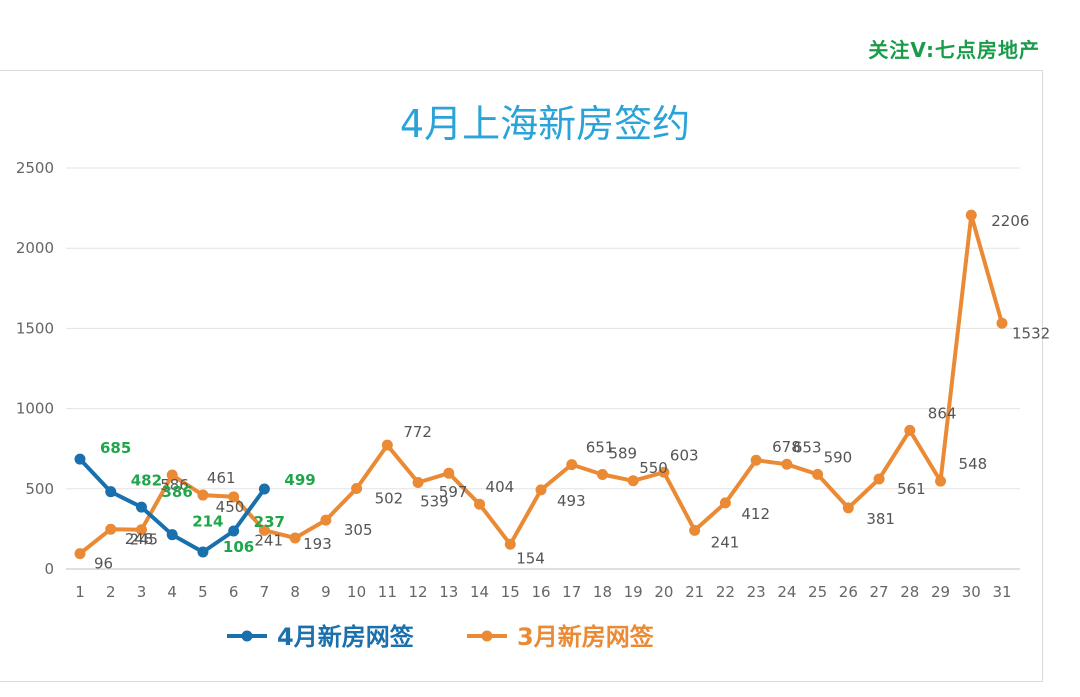  Describe the element at coordinates (1010, 221) in the screenshot. I see `march-data-label: 2206` at that location.